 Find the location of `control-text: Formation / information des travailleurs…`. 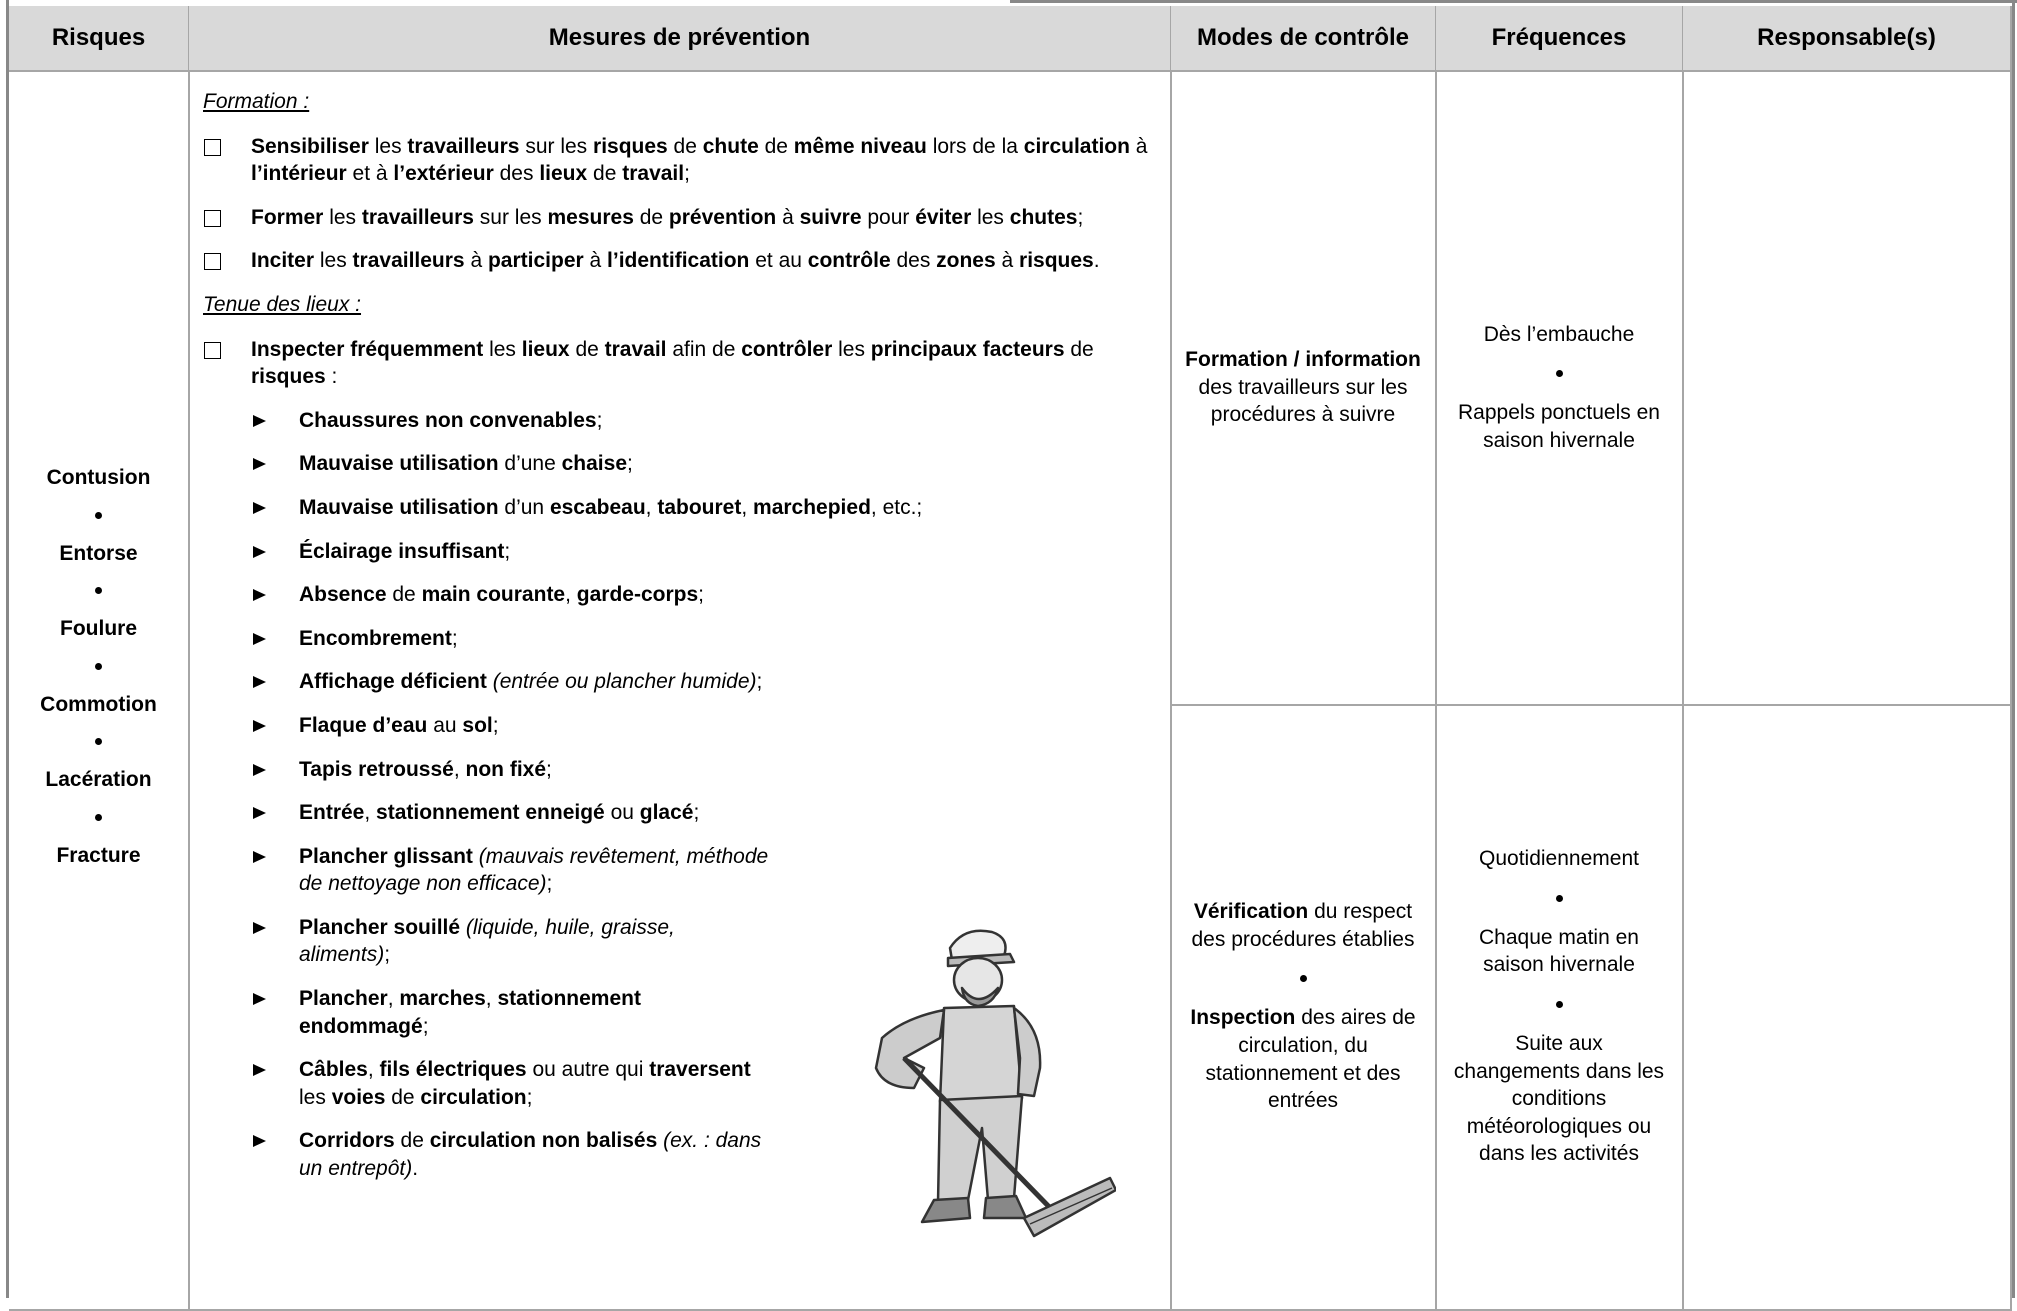

control-text: Formation / information des travailleurs… is located at coordinates (1303, 387).